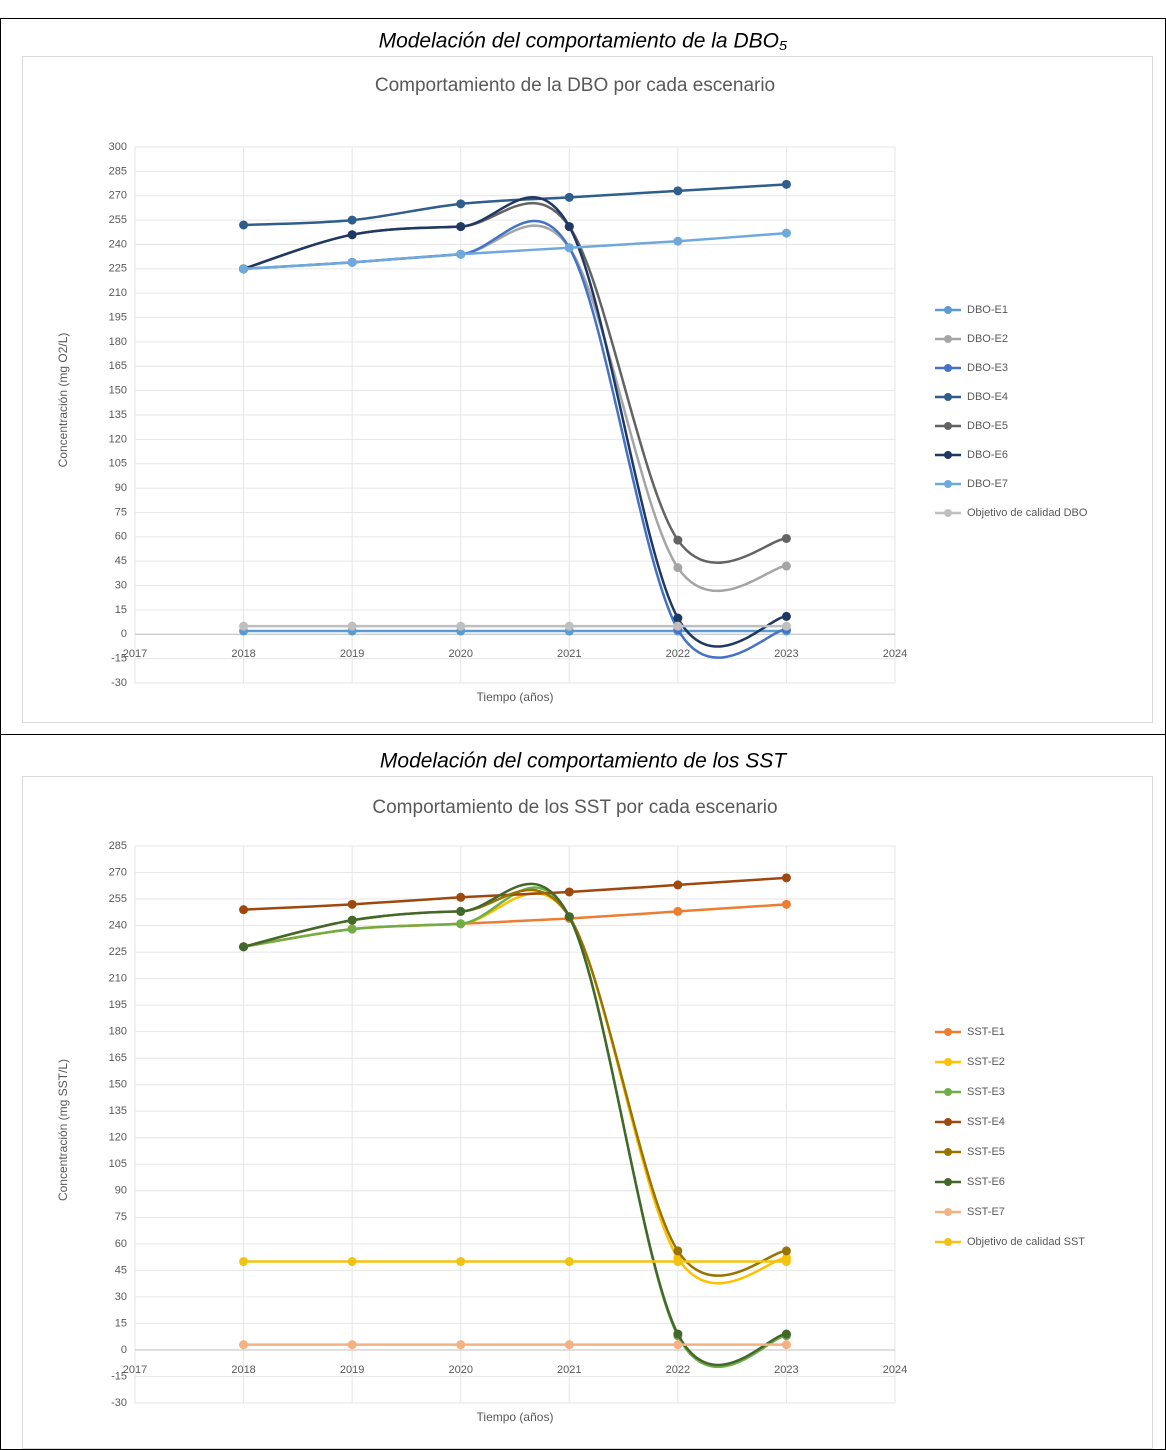 The image size is (1166, 1450). Describe the element at coordinates (121, 537) in the screenshot. I see `y-tick-label: 60` at that location.